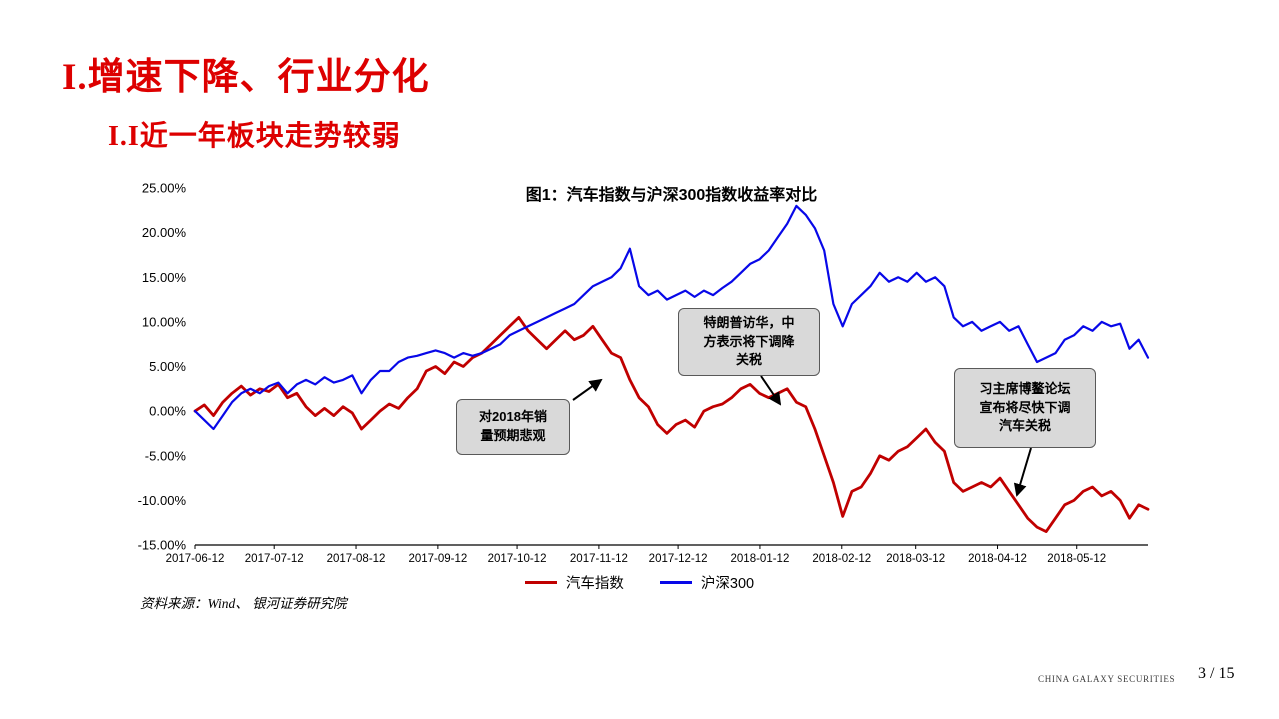  I want to click on y-tick-label: 10.00%, so click(164, 321).